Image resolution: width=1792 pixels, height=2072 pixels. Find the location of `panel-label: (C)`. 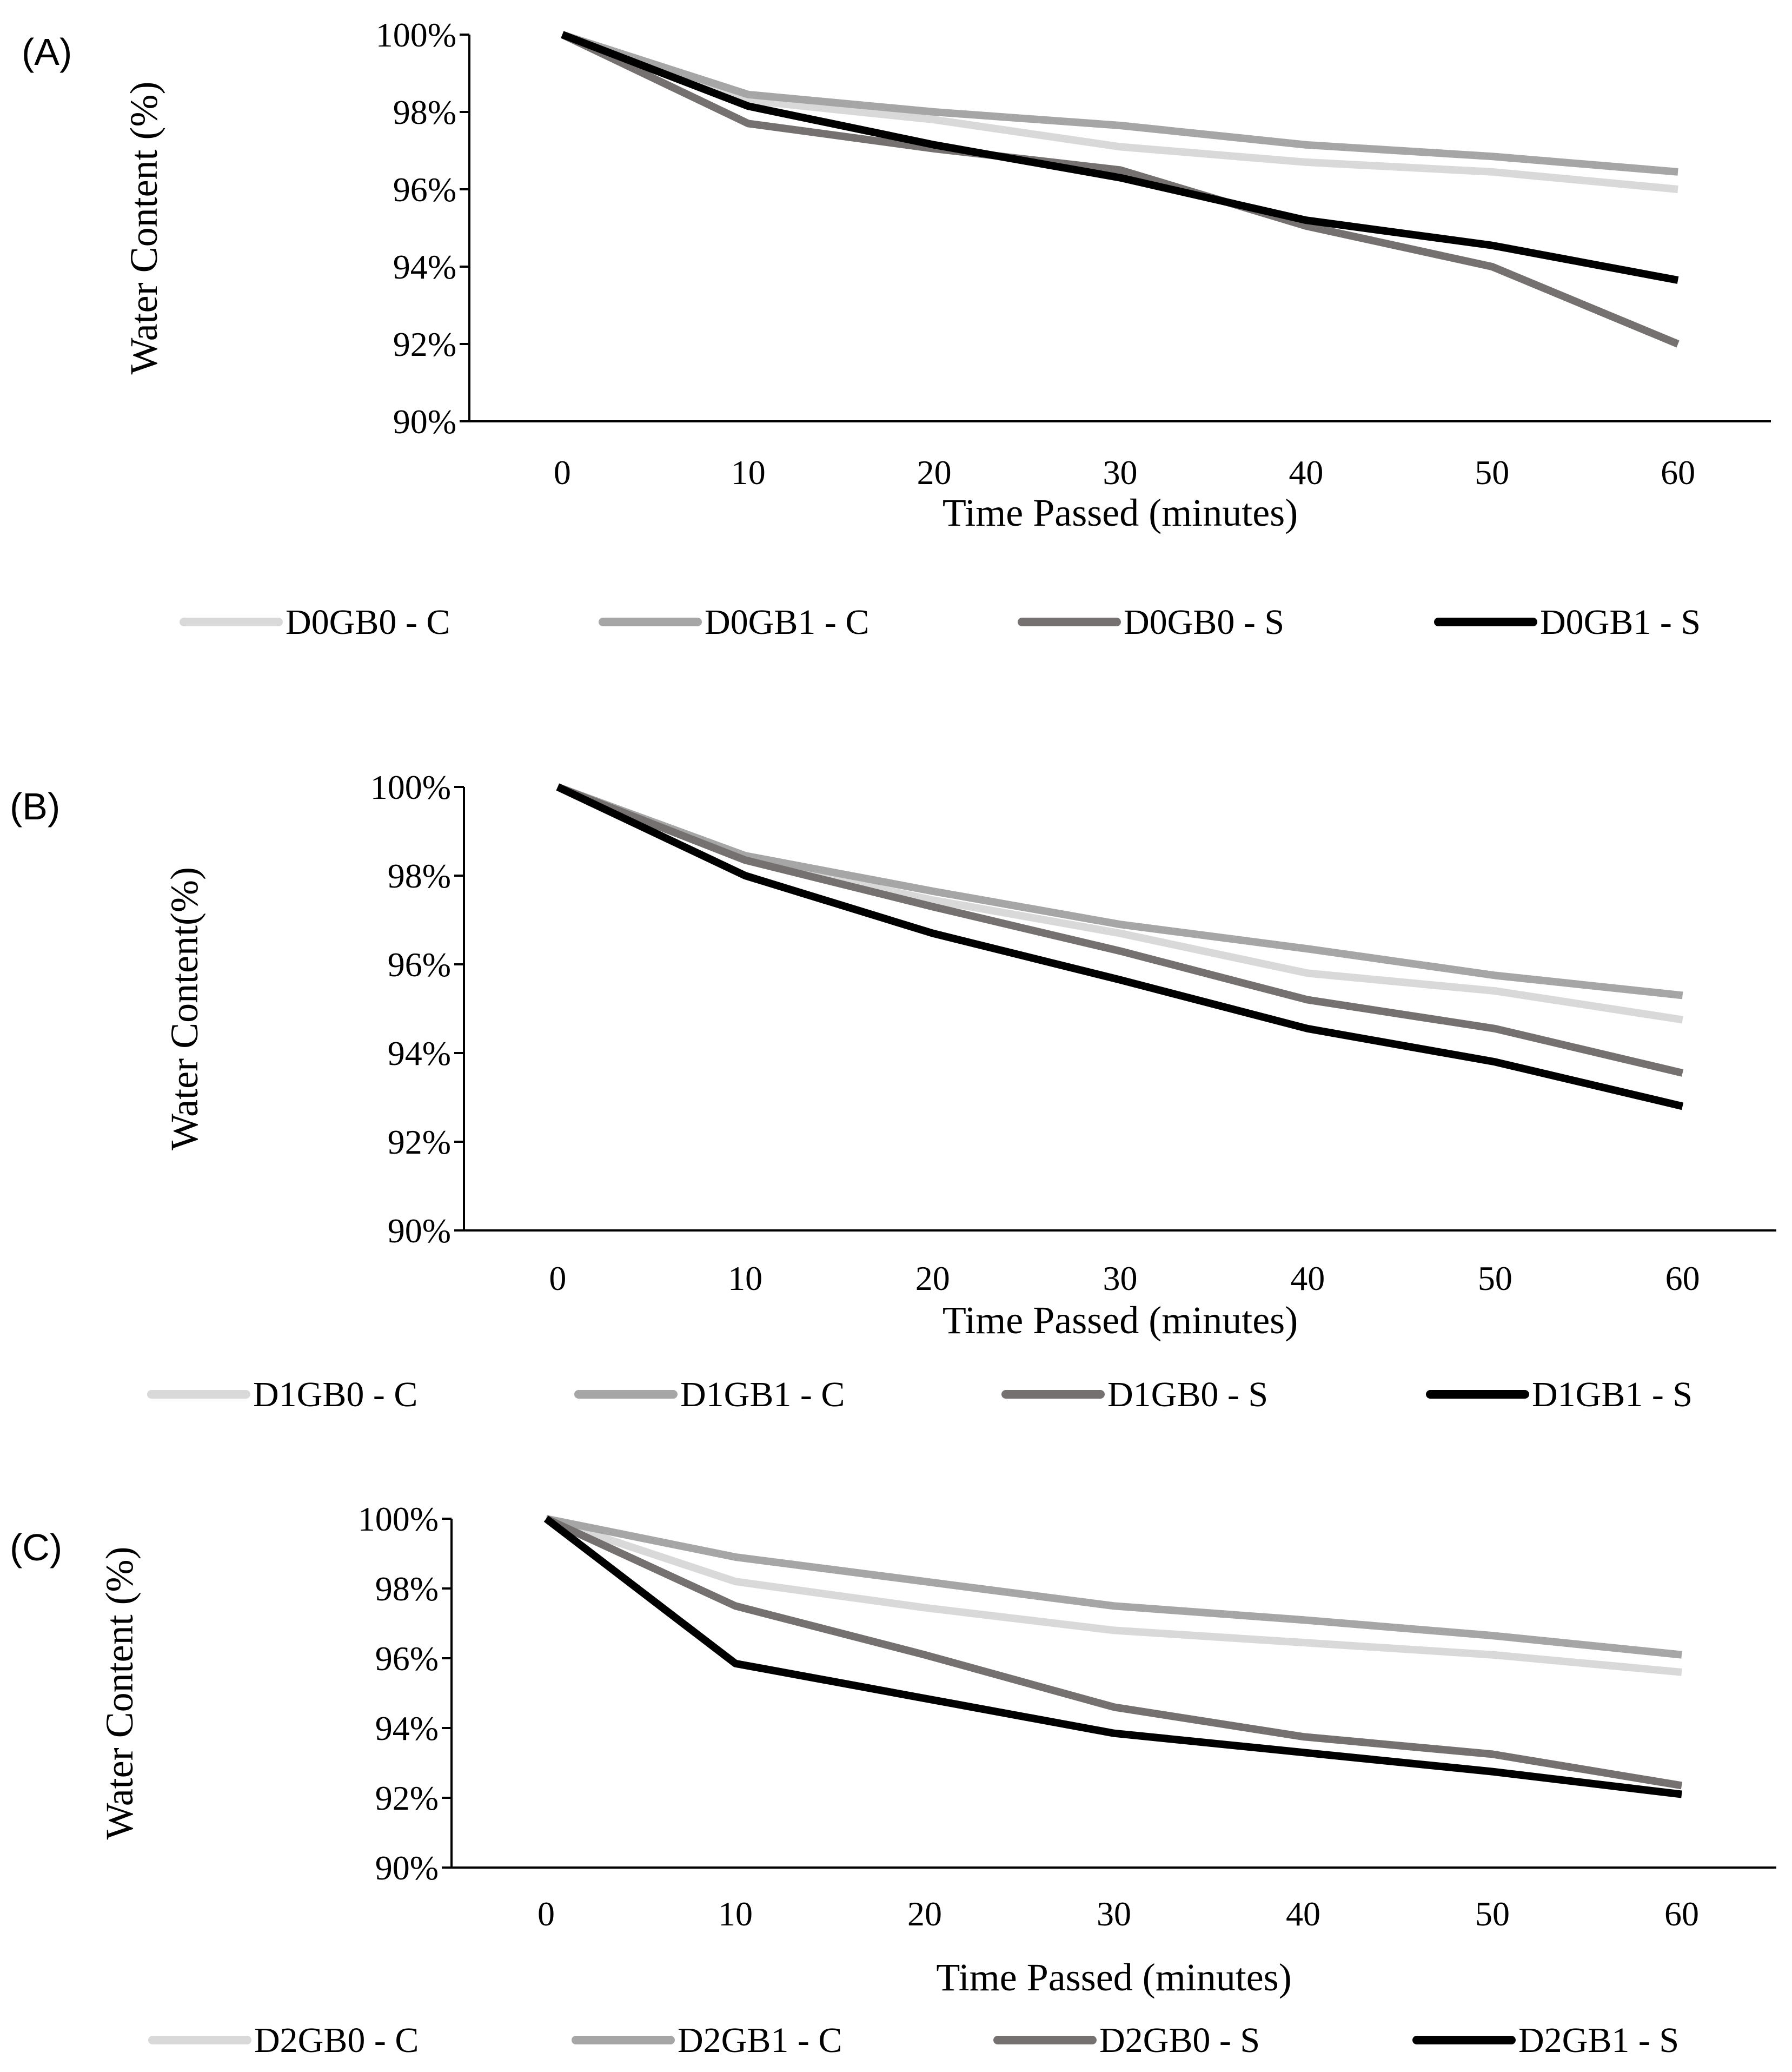

panel-label: (C) is located at coordinates (36, 1547).